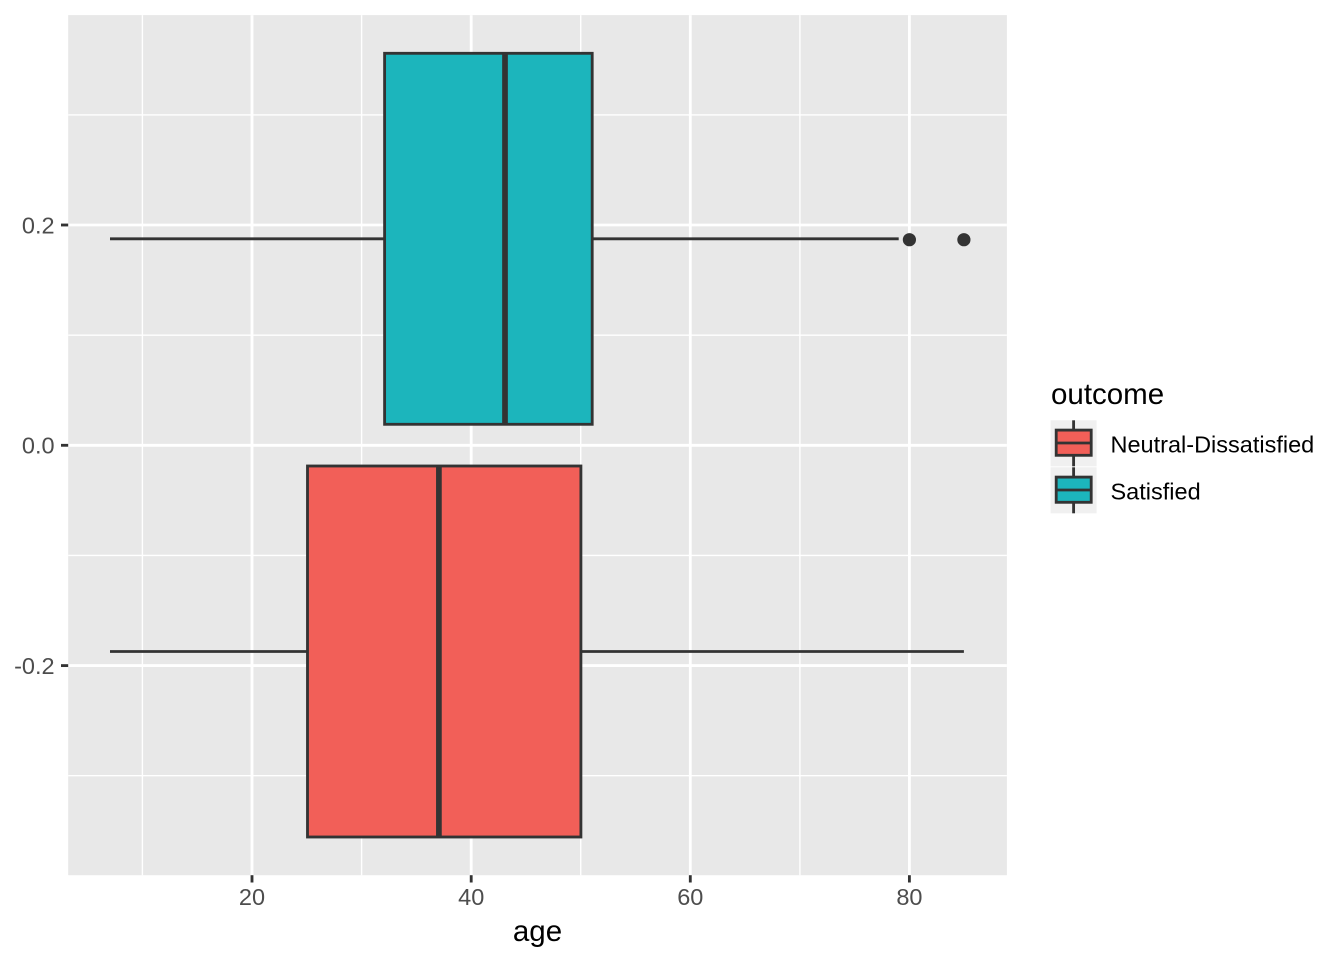 The image size is (1344, 960). I want to click on svg-text: 20, so click(252, 897).